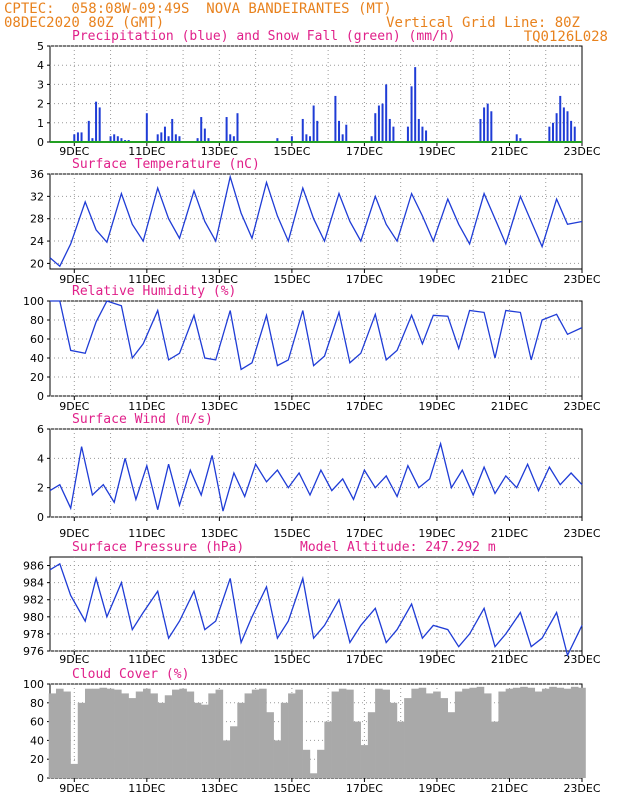 The image size is (618, 800). I want to click on panel-title: Cloud Cover (%), so click(130, 674).